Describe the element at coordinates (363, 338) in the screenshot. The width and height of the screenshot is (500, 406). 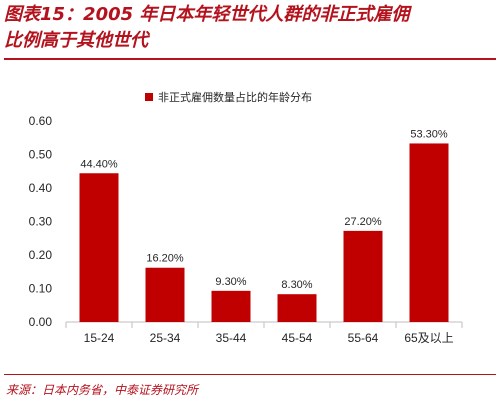
I see `x-tick-label: 55-64` at that location.